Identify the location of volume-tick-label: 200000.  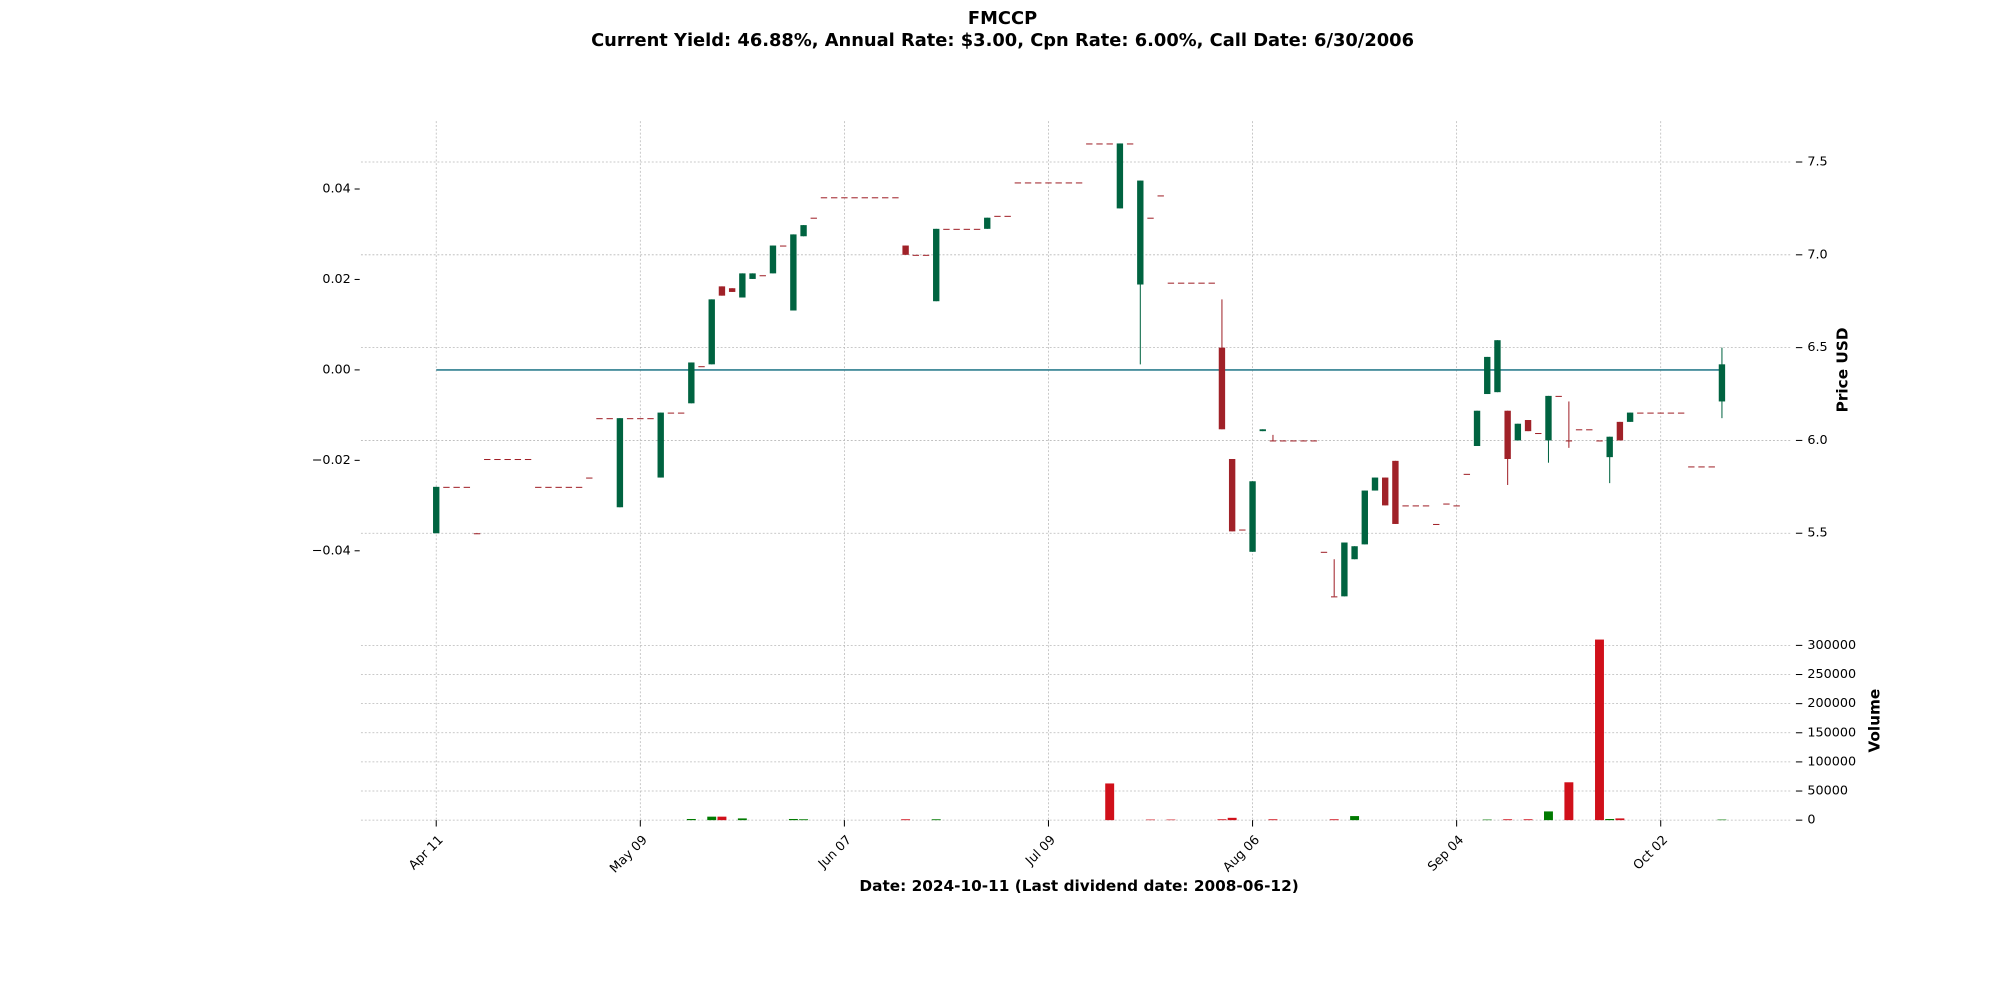
(1831, 703).